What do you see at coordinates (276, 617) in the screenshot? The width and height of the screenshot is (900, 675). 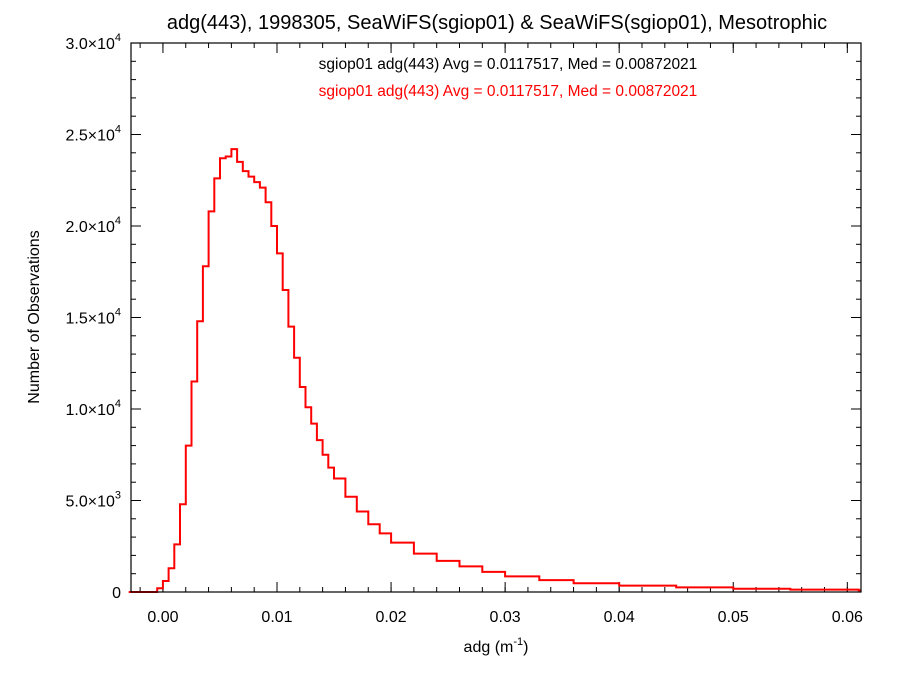 I see `x-tick-label: 0.01` at bounding box center [276, 617].